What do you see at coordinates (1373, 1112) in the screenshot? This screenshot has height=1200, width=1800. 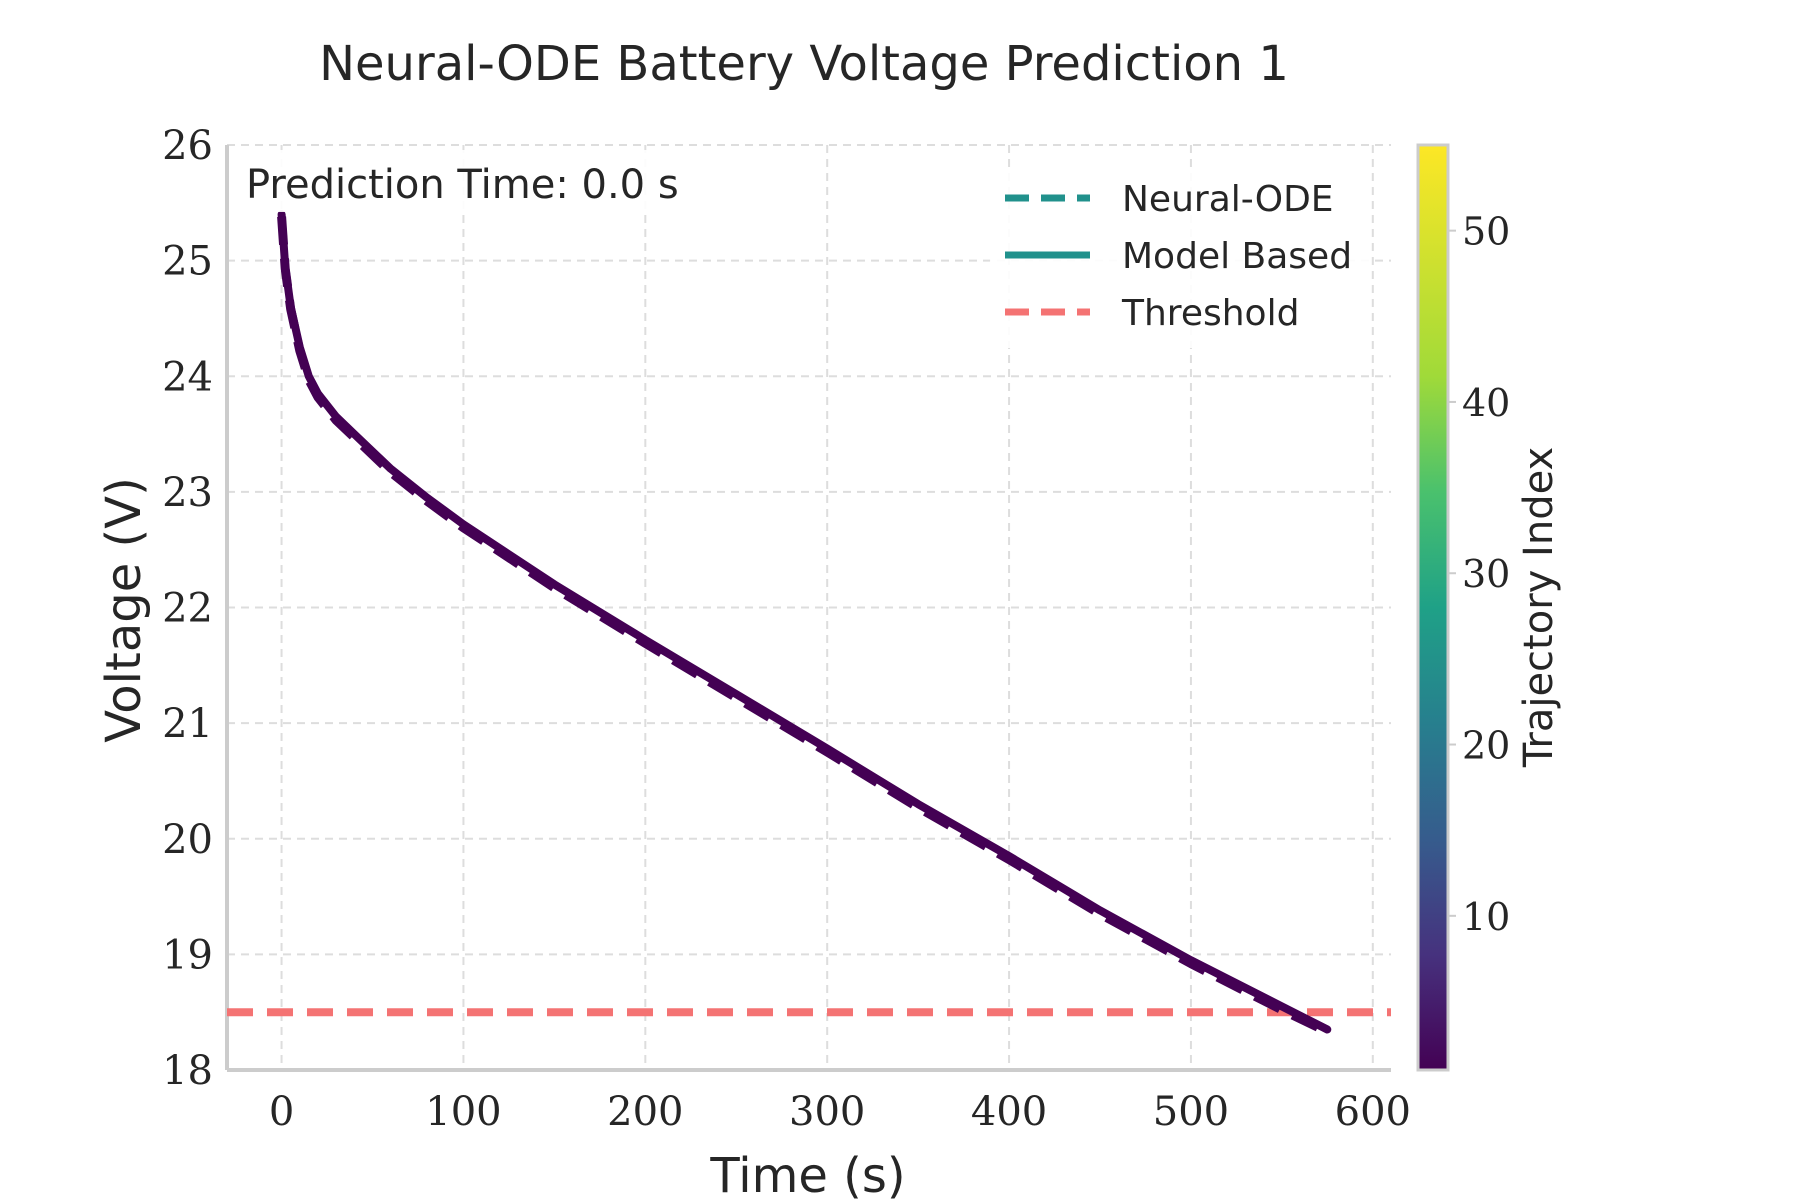 I see `x-tick-label: 600` at bounding box center [1373, 1112].